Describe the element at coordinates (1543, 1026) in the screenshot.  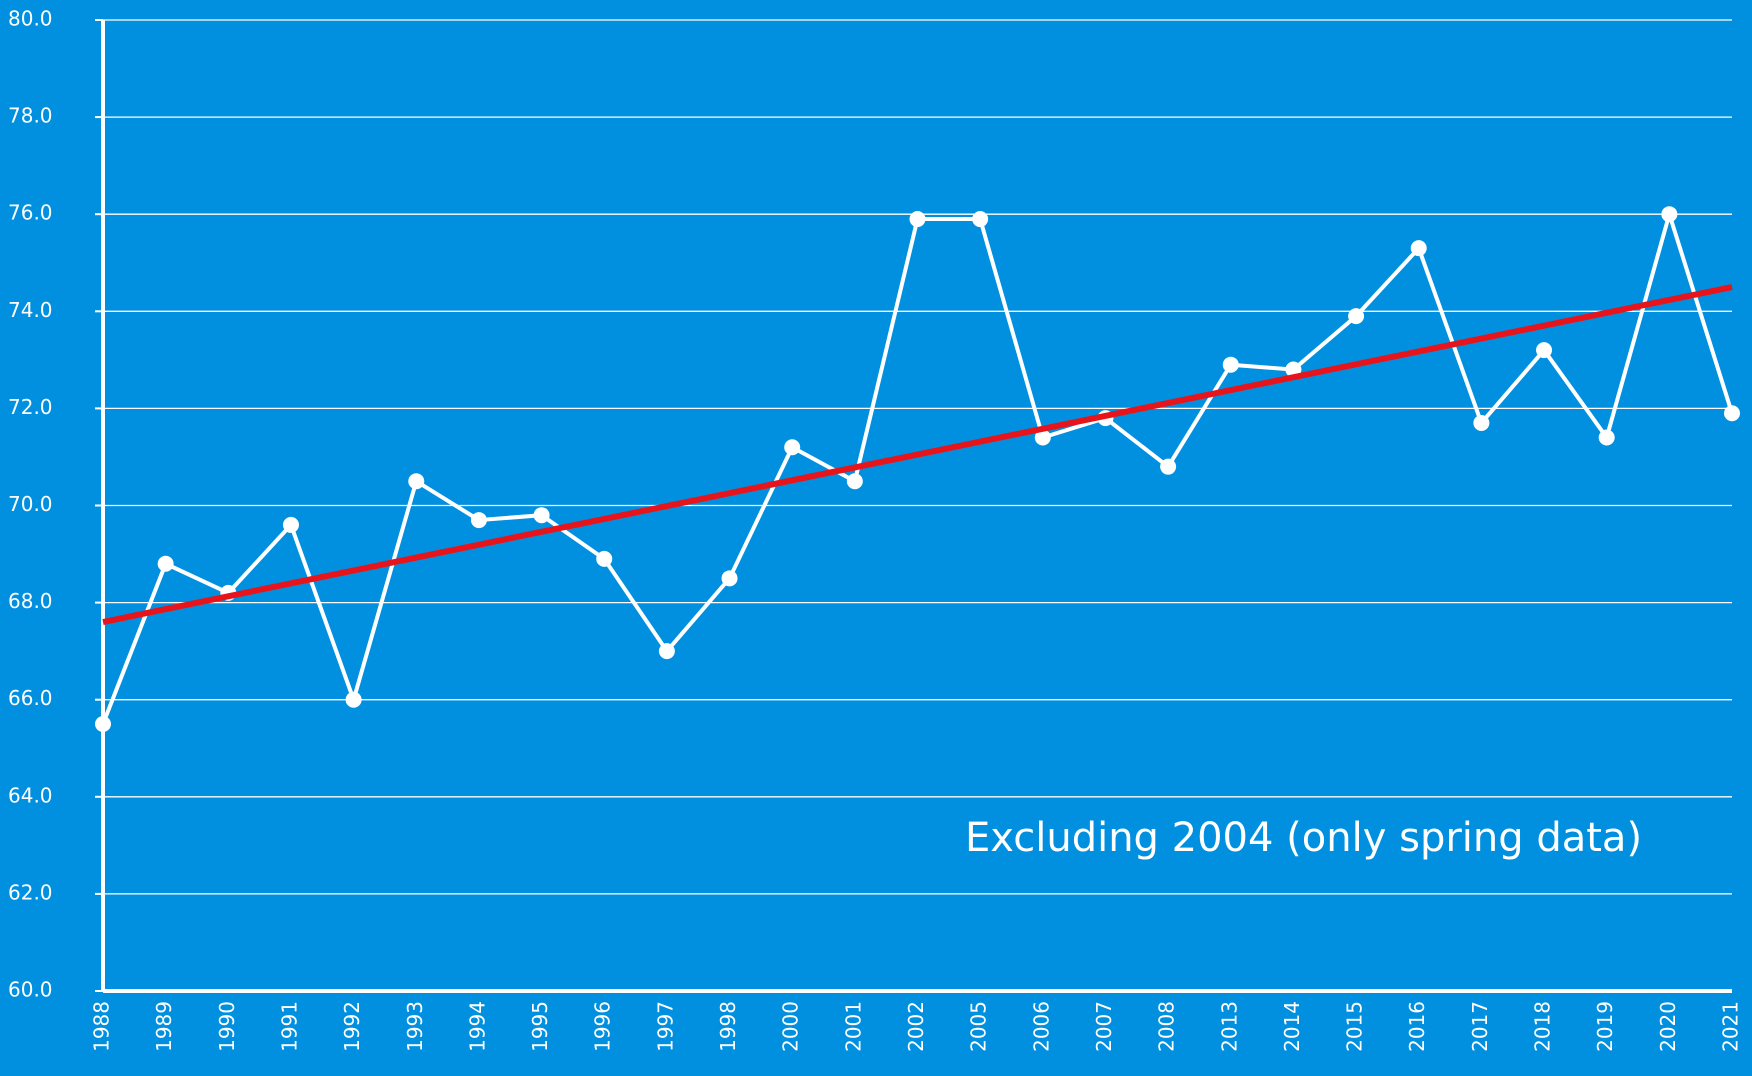
I see `x-tick-label: 2018` at that location.